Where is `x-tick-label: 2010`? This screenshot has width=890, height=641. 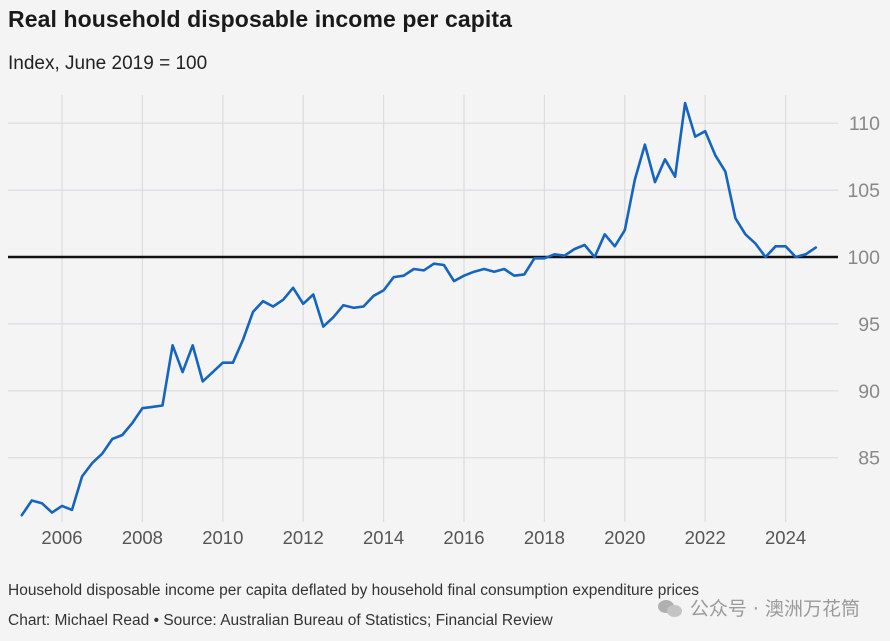 x-tick-label: 2010 is located at coordinates (222, 537).